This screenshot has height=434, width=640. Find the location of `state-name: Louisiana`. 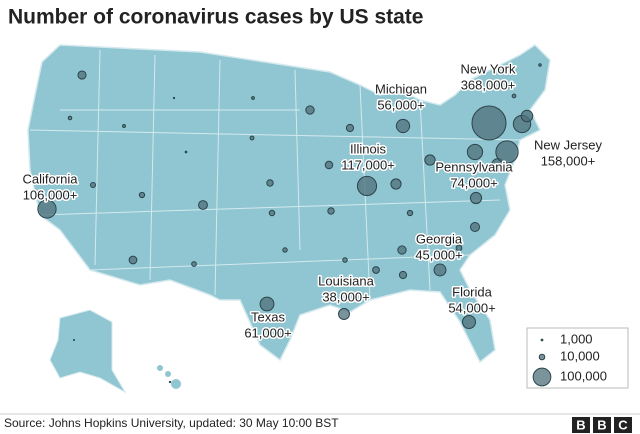

state-name: Louisiana is located at coordinates (346, 280).